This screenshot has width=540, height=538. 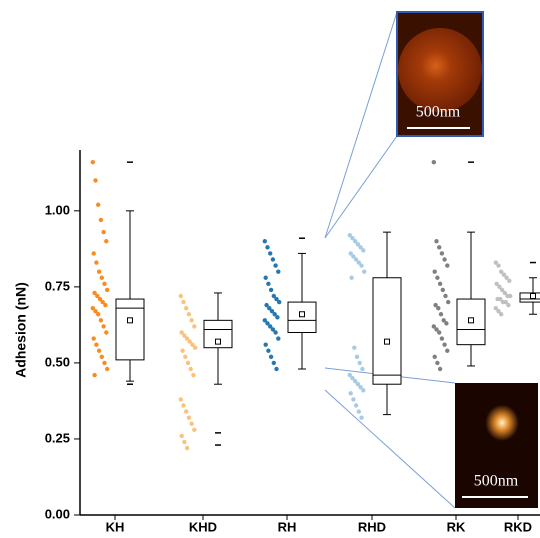 What do you see at coordinates (57, 513) in the screenshot?
I see `y-tick-label: 0.00` at bounding box center [57, 513].